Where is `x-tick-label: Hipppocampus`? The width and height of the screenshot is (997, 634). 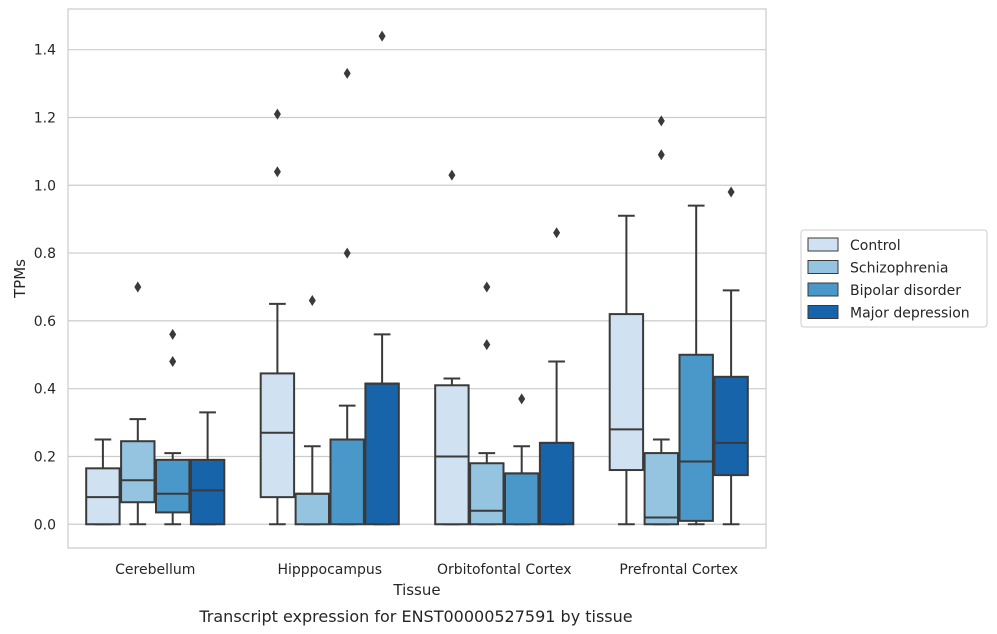
x-tick-label: Hipppocampus is located at coordinates (329, 570).